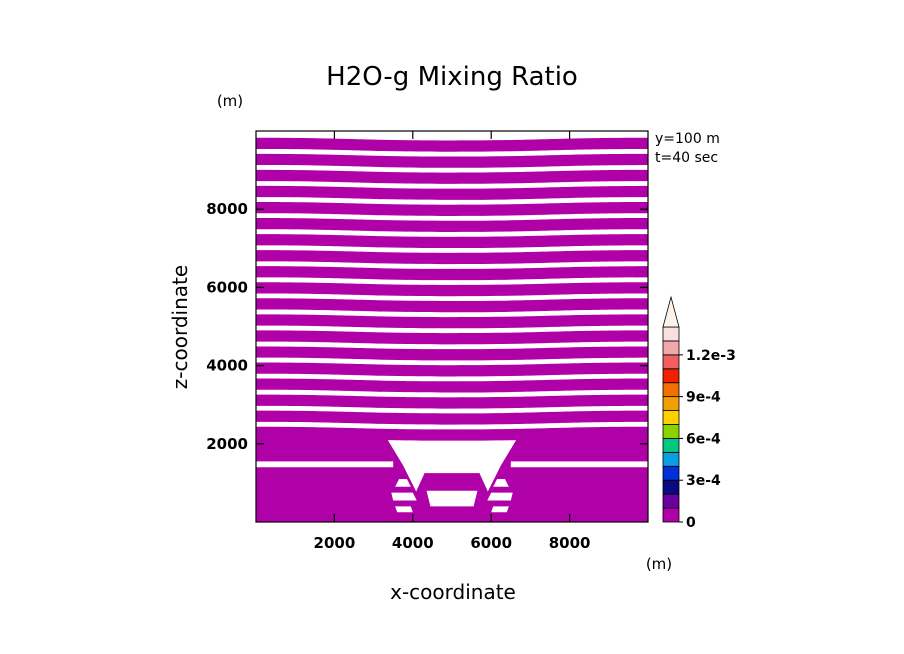  Describe the element at coordinates (699, 413) in the screenshot. I see `colorbar: 0 3e-4 6e-4 9e-4 1.2e-3` at that location.